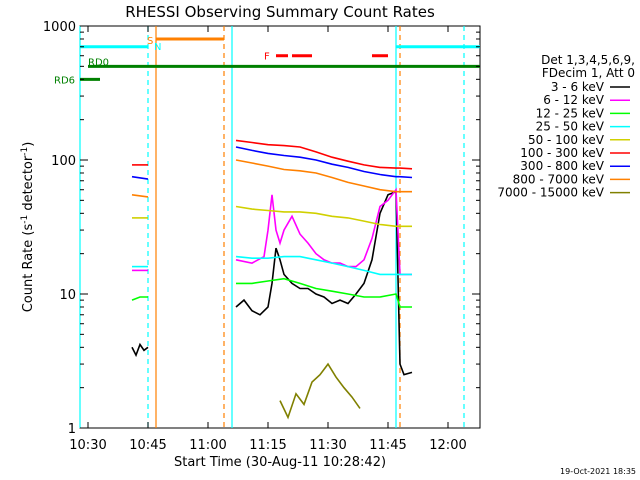  What do you see at coordinates (566, 140) in the screenshot?
I see `legend-label-4: 50 - 100 keV` at bounding box center [566, 140].